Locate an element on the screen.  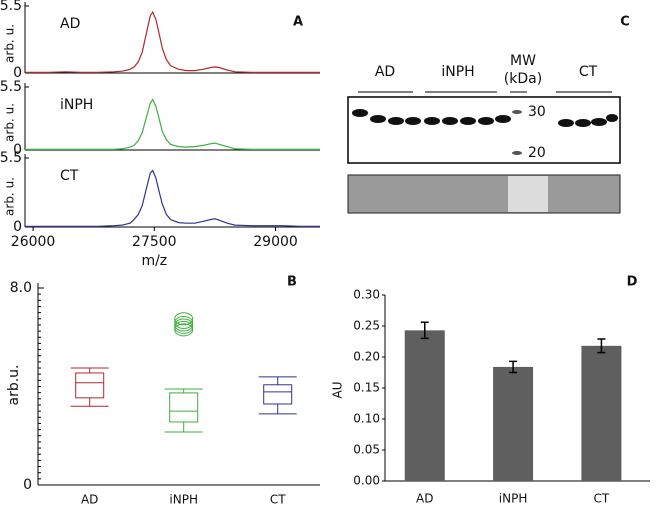
y-tick-label: 0.15 is located at coordinates (366, 388).